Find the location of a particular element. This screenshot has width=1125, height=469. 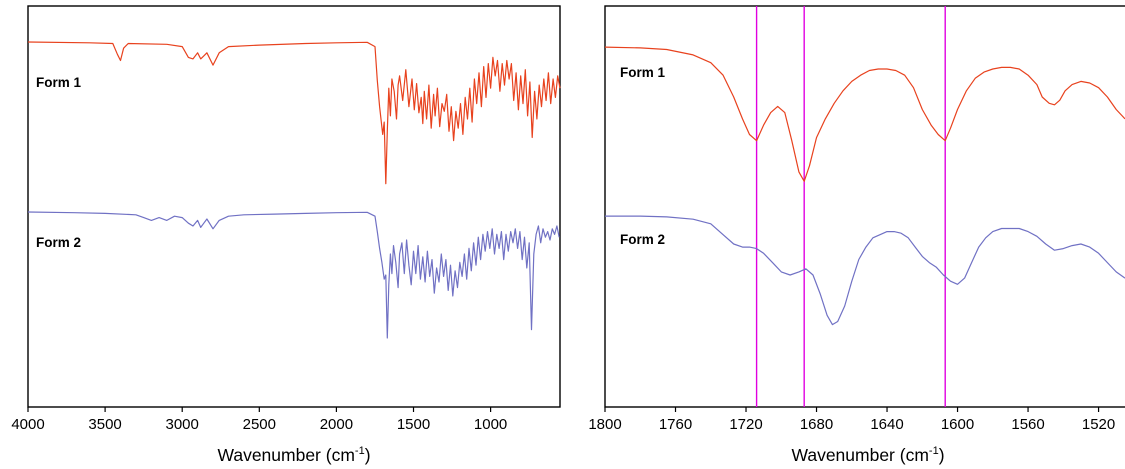

x-axis-ticks: 1800 1760 1720 1680 1640 1600 1560 1520 is located at coordinates (851, 420).